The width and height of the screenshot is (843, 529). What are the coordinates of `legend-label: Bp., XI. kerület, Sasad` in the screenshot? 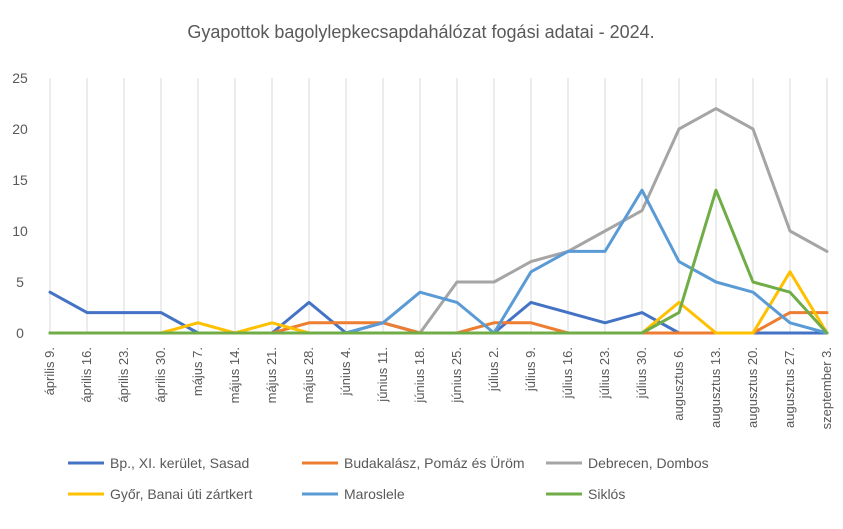 It's located at (179, 463).